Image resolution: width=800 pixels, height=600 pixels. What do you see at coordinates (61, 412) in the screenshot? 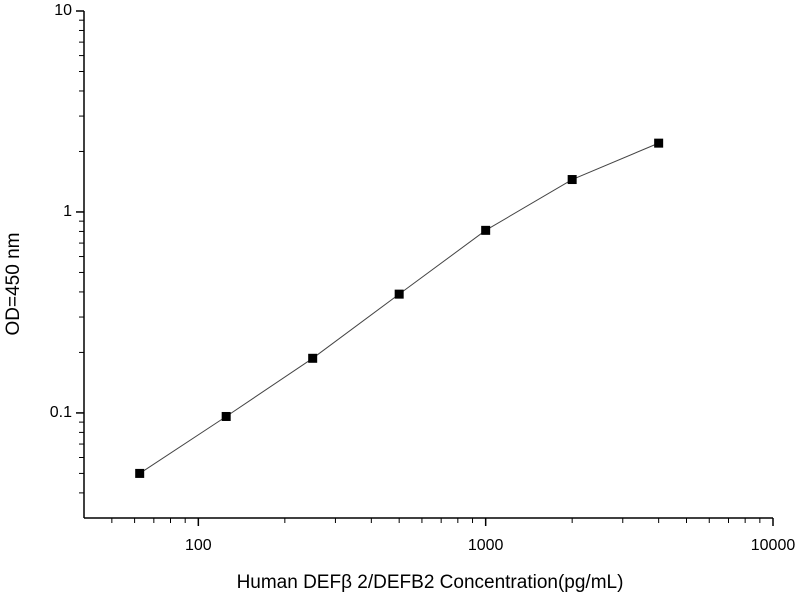
I see `y-tick-label: 0.1` at bounding box center [61, 412].